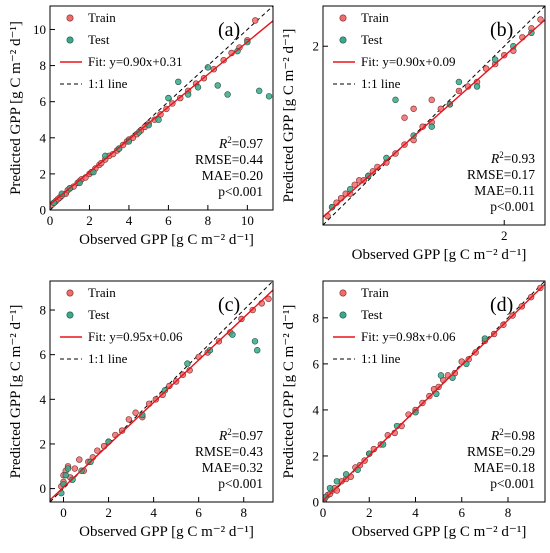 This screenshot has width=550, height=553. What do you see at coordinates (135, 336) in the screenshot?
I see `legend-fit-label: Fit: y=0.95x+0.06` at bounding box center [135, 336].